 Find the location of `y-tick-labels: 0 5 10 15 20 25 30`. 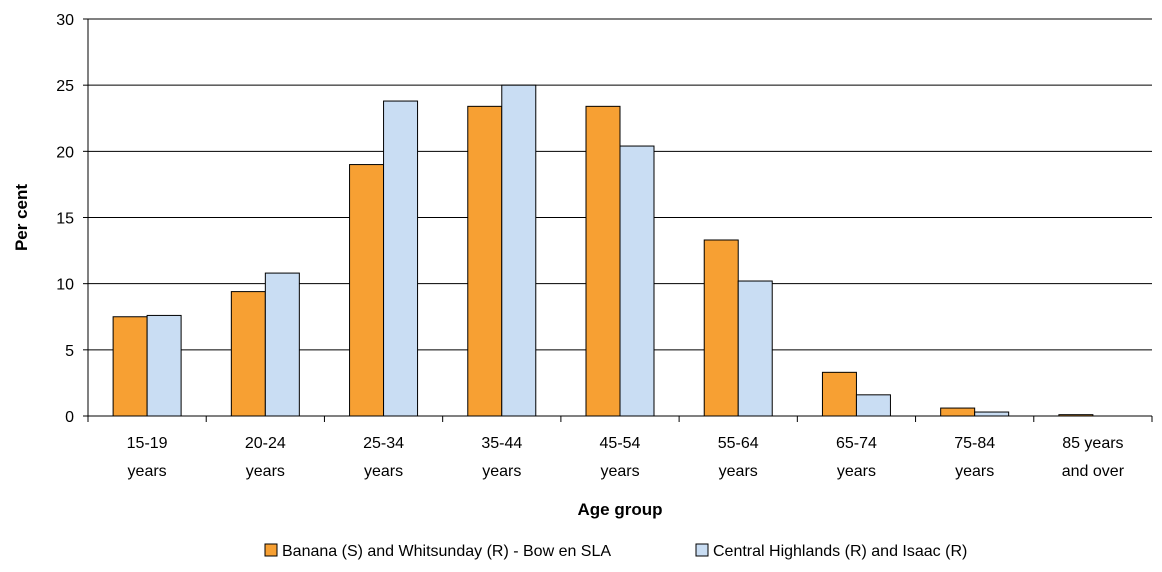

y-tick-labels: 0 5 10 15 20 25 30 is located at coordinates (65, 219).